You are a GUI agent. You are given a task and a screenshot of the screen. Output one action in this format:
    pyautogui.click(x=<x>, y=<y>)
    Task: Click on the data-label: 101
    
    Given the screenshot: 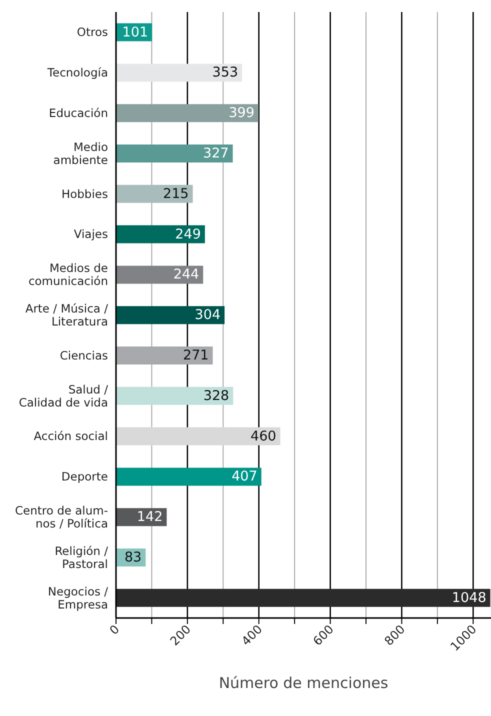 What is the action you would take?
    pyautogui.click(x=135, y=32)
    